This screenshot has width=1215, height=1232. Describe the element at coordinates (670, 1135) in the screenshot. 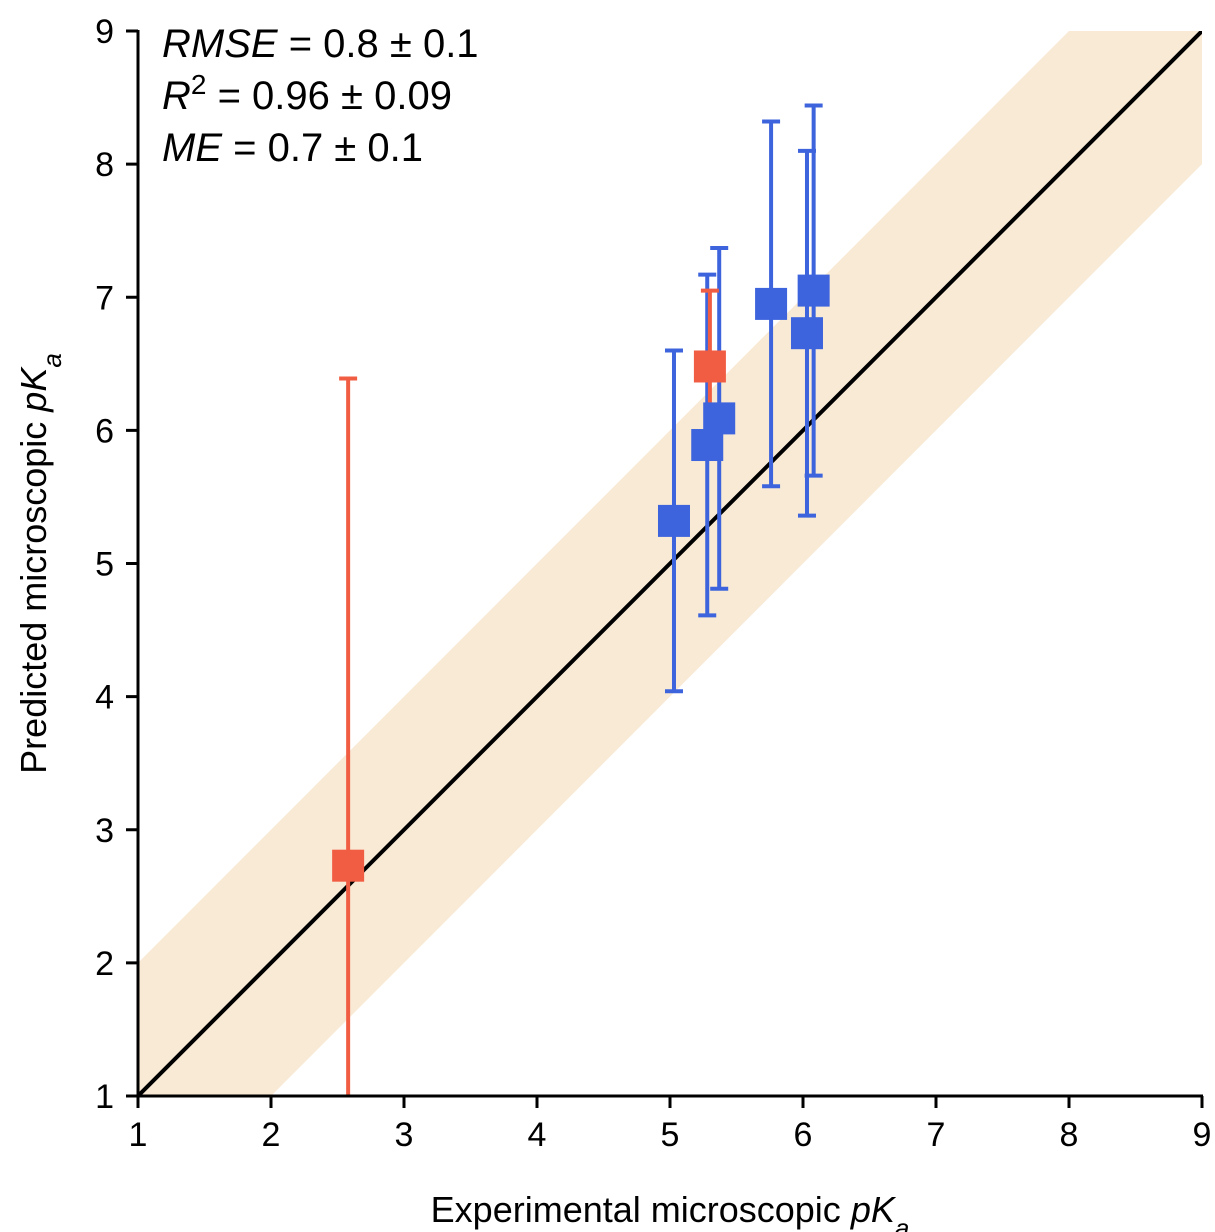

I see `x-tick-label: 5` at that location.